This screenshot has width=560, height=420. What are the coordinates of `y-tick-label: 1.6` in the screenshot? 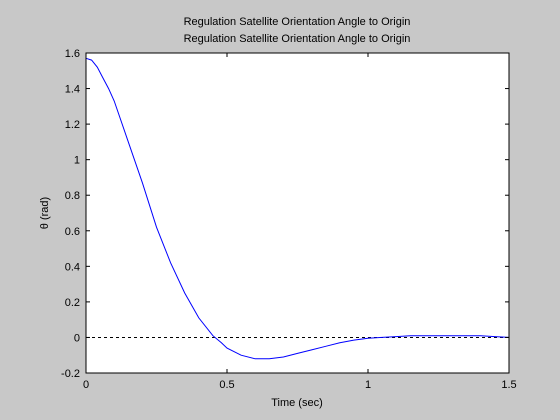 It's located at (72, 54).